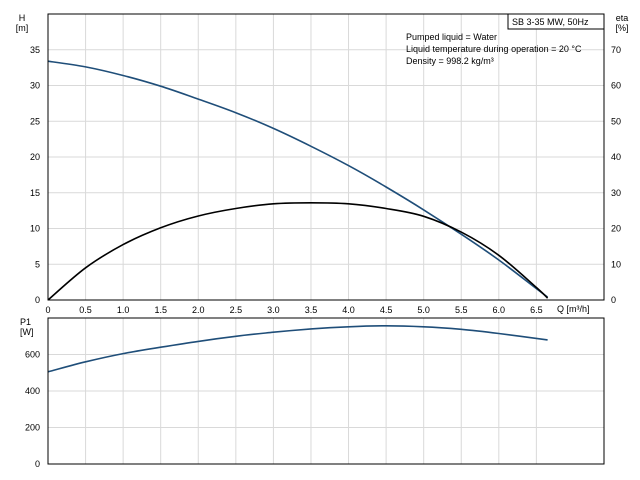 The height and width of the screenshot is (480, 640). I want to click on y-left-tick-label: 15, so click(35, 193).